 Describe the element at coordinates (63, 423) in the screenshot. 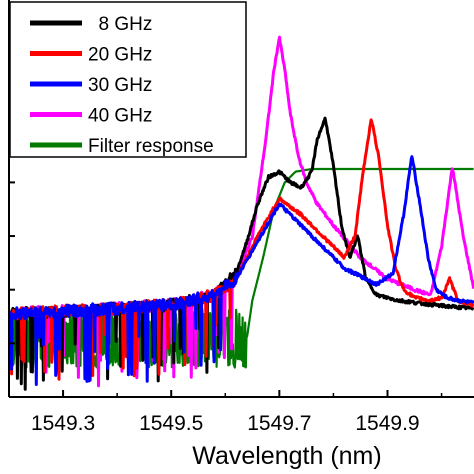

I see `x-tick-label: 1549.3` at that location.